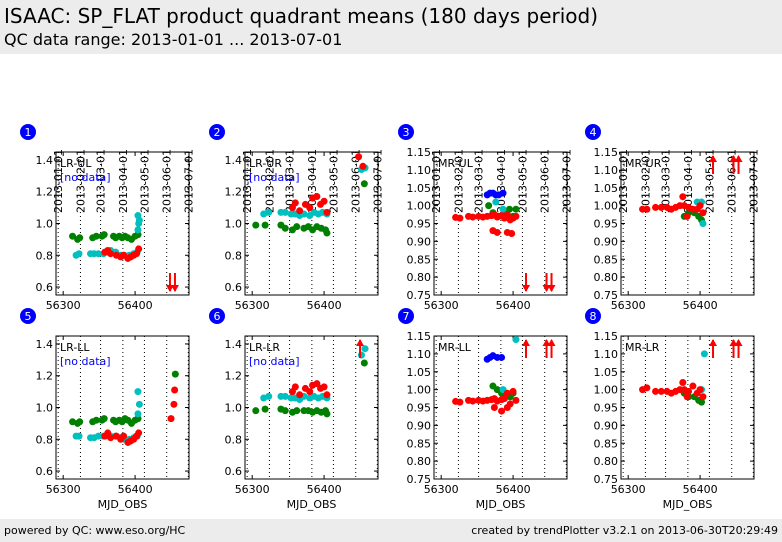  I want to click on panel-badge-number: 7, so click(406, 316).